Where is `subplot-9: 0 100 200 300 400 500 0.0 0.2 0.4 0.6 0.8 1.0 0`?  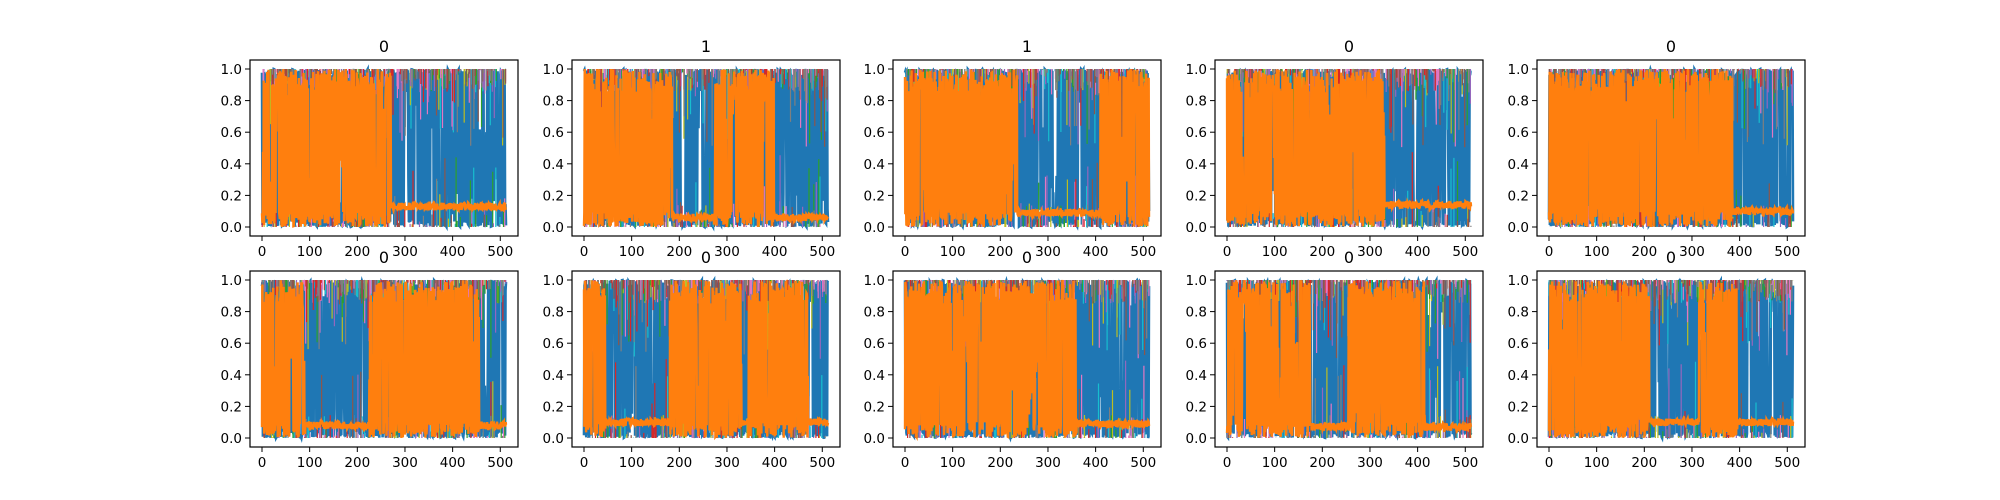
subplot-9: 0 100 200 300 400 500 0.0 0.2 0.4 0.6 0.8 1.0 0 is located at coordinates (1335, 359).